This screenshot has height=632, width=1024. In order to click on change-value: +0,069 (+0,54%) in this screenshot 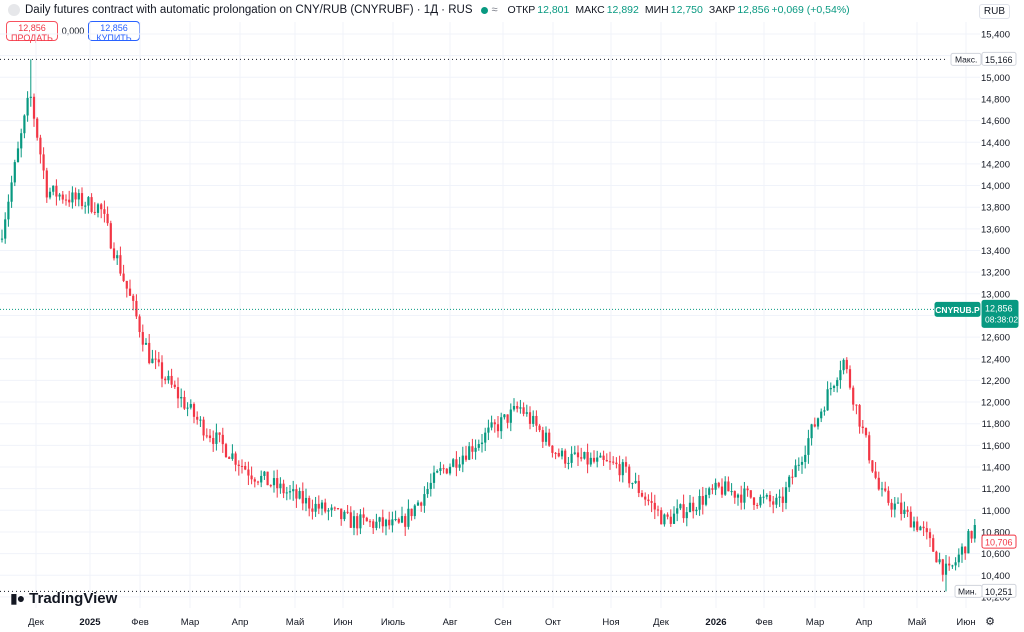, I will do `click(810, 10)`.